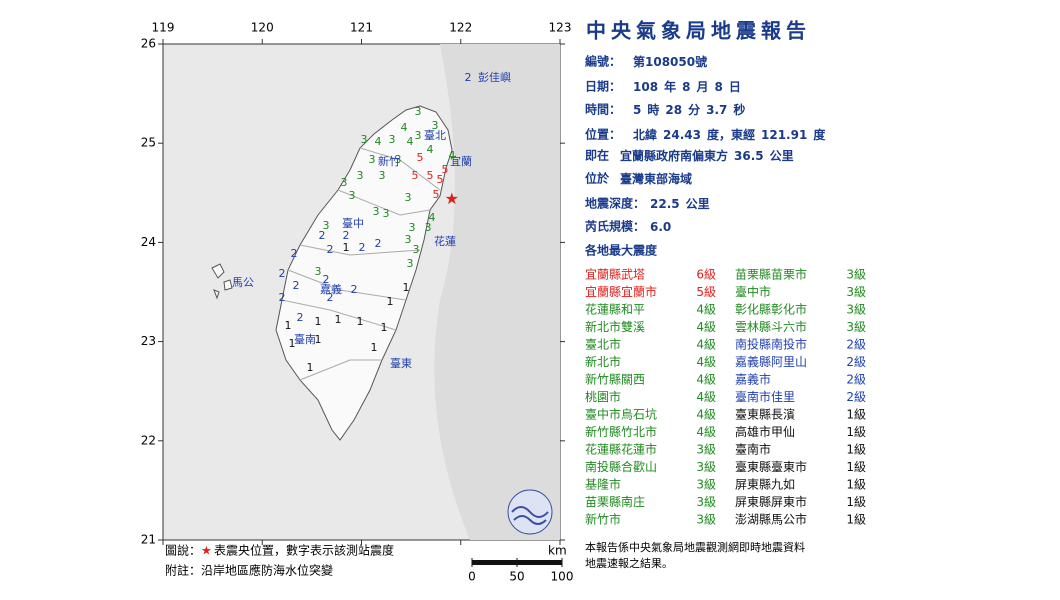  I want to click on intensity-level: 6級, so click(706, 275).